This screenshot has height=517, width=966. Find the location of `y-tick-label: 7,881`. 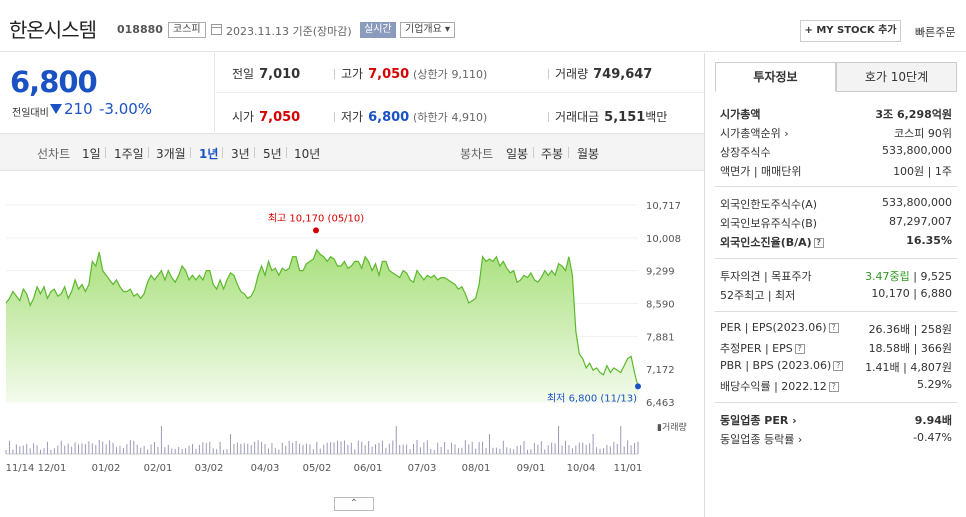

y-tick-label: 7,881 is located at coordinates (660, 337).